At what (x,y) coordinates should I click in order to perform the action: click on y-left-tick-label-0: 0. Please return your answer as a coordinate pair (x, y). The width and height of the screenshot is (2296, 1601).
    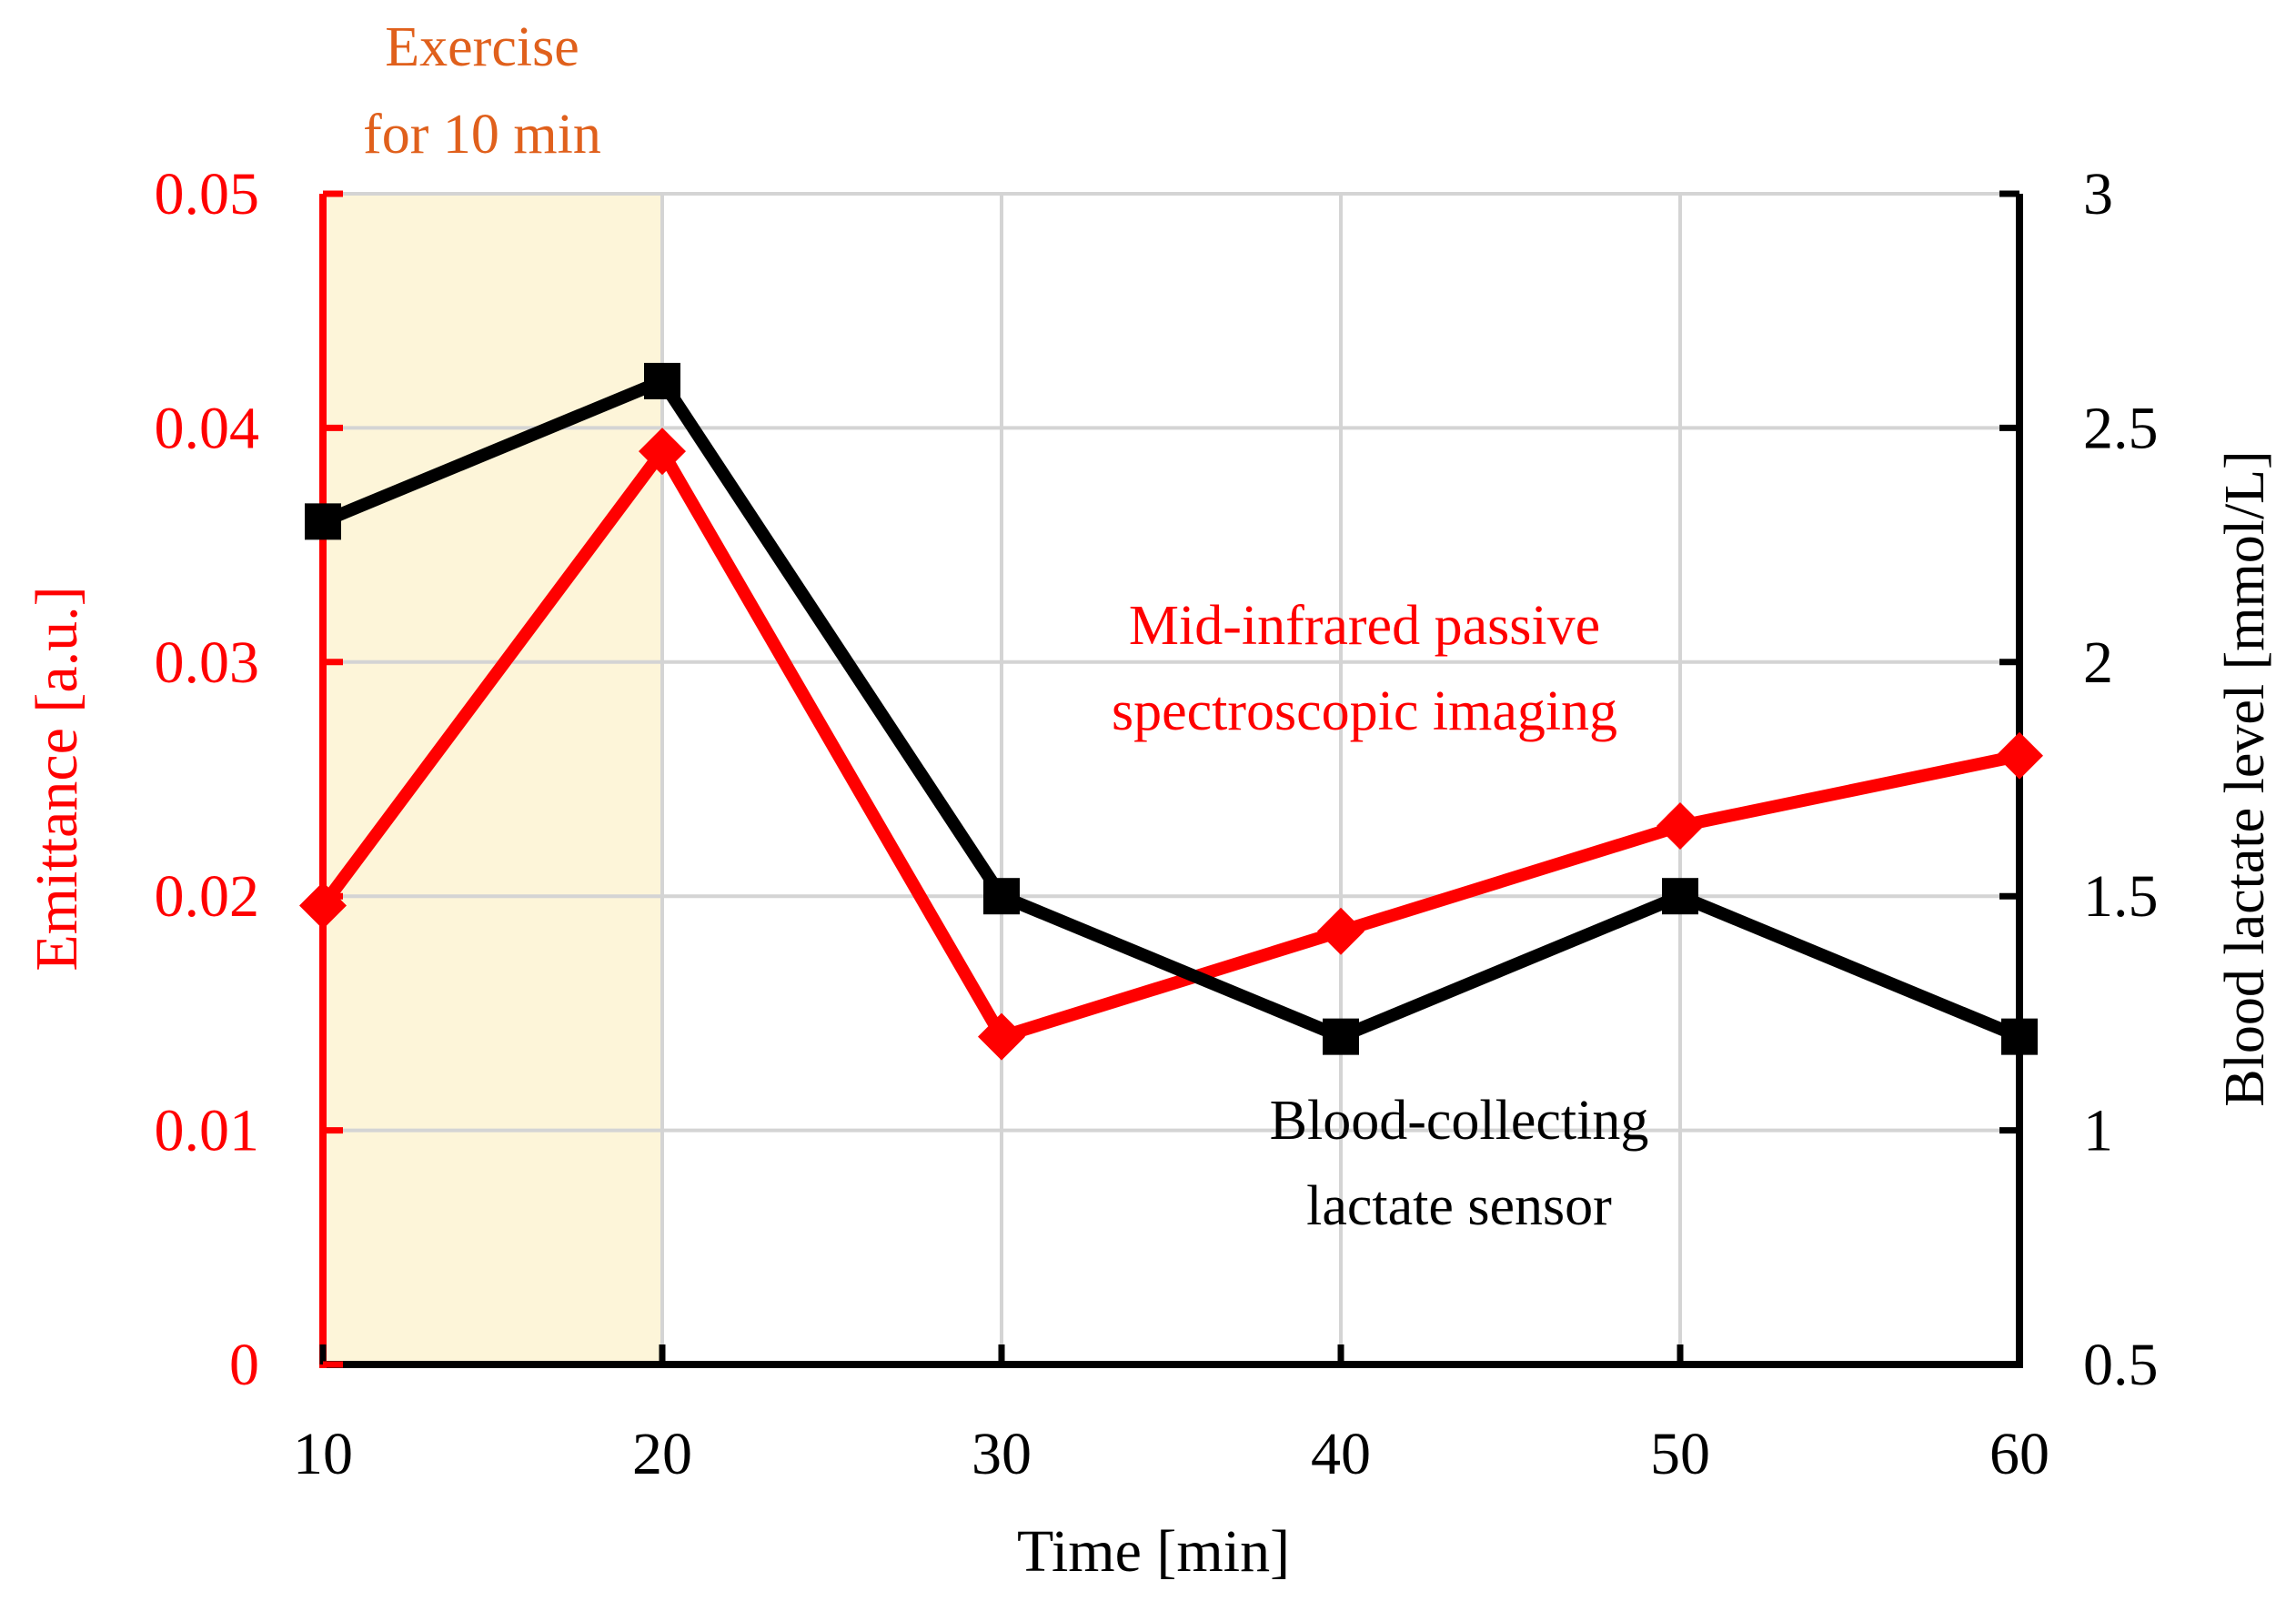
    Looking at the image, I should click on (244, 1365).